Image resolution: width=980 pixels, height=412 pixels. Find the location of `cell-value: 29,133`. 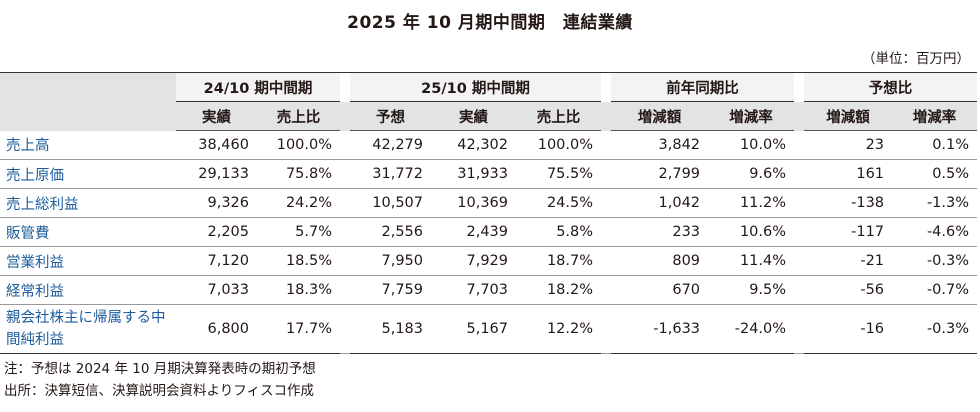

cell-value: 29,133 is located at coordinates (216, 174).